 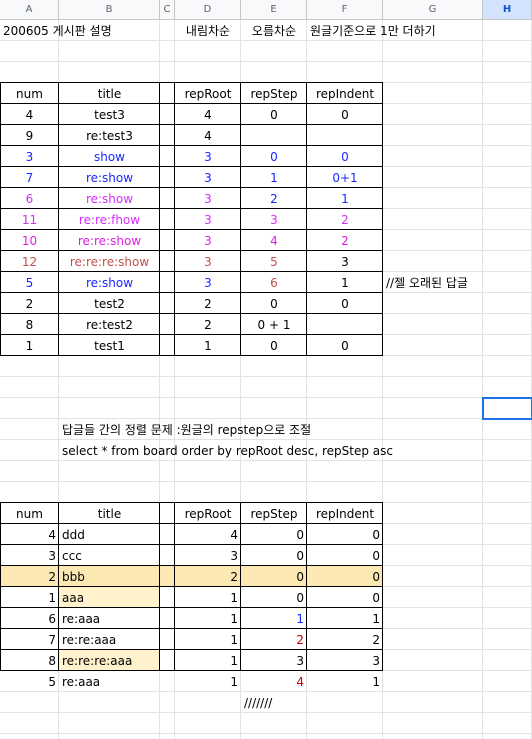 What do you see at coordinates (258, 702) in the screenshot?
I see `footer-slashes-cell: ///////` at bounding box center [258, 702].